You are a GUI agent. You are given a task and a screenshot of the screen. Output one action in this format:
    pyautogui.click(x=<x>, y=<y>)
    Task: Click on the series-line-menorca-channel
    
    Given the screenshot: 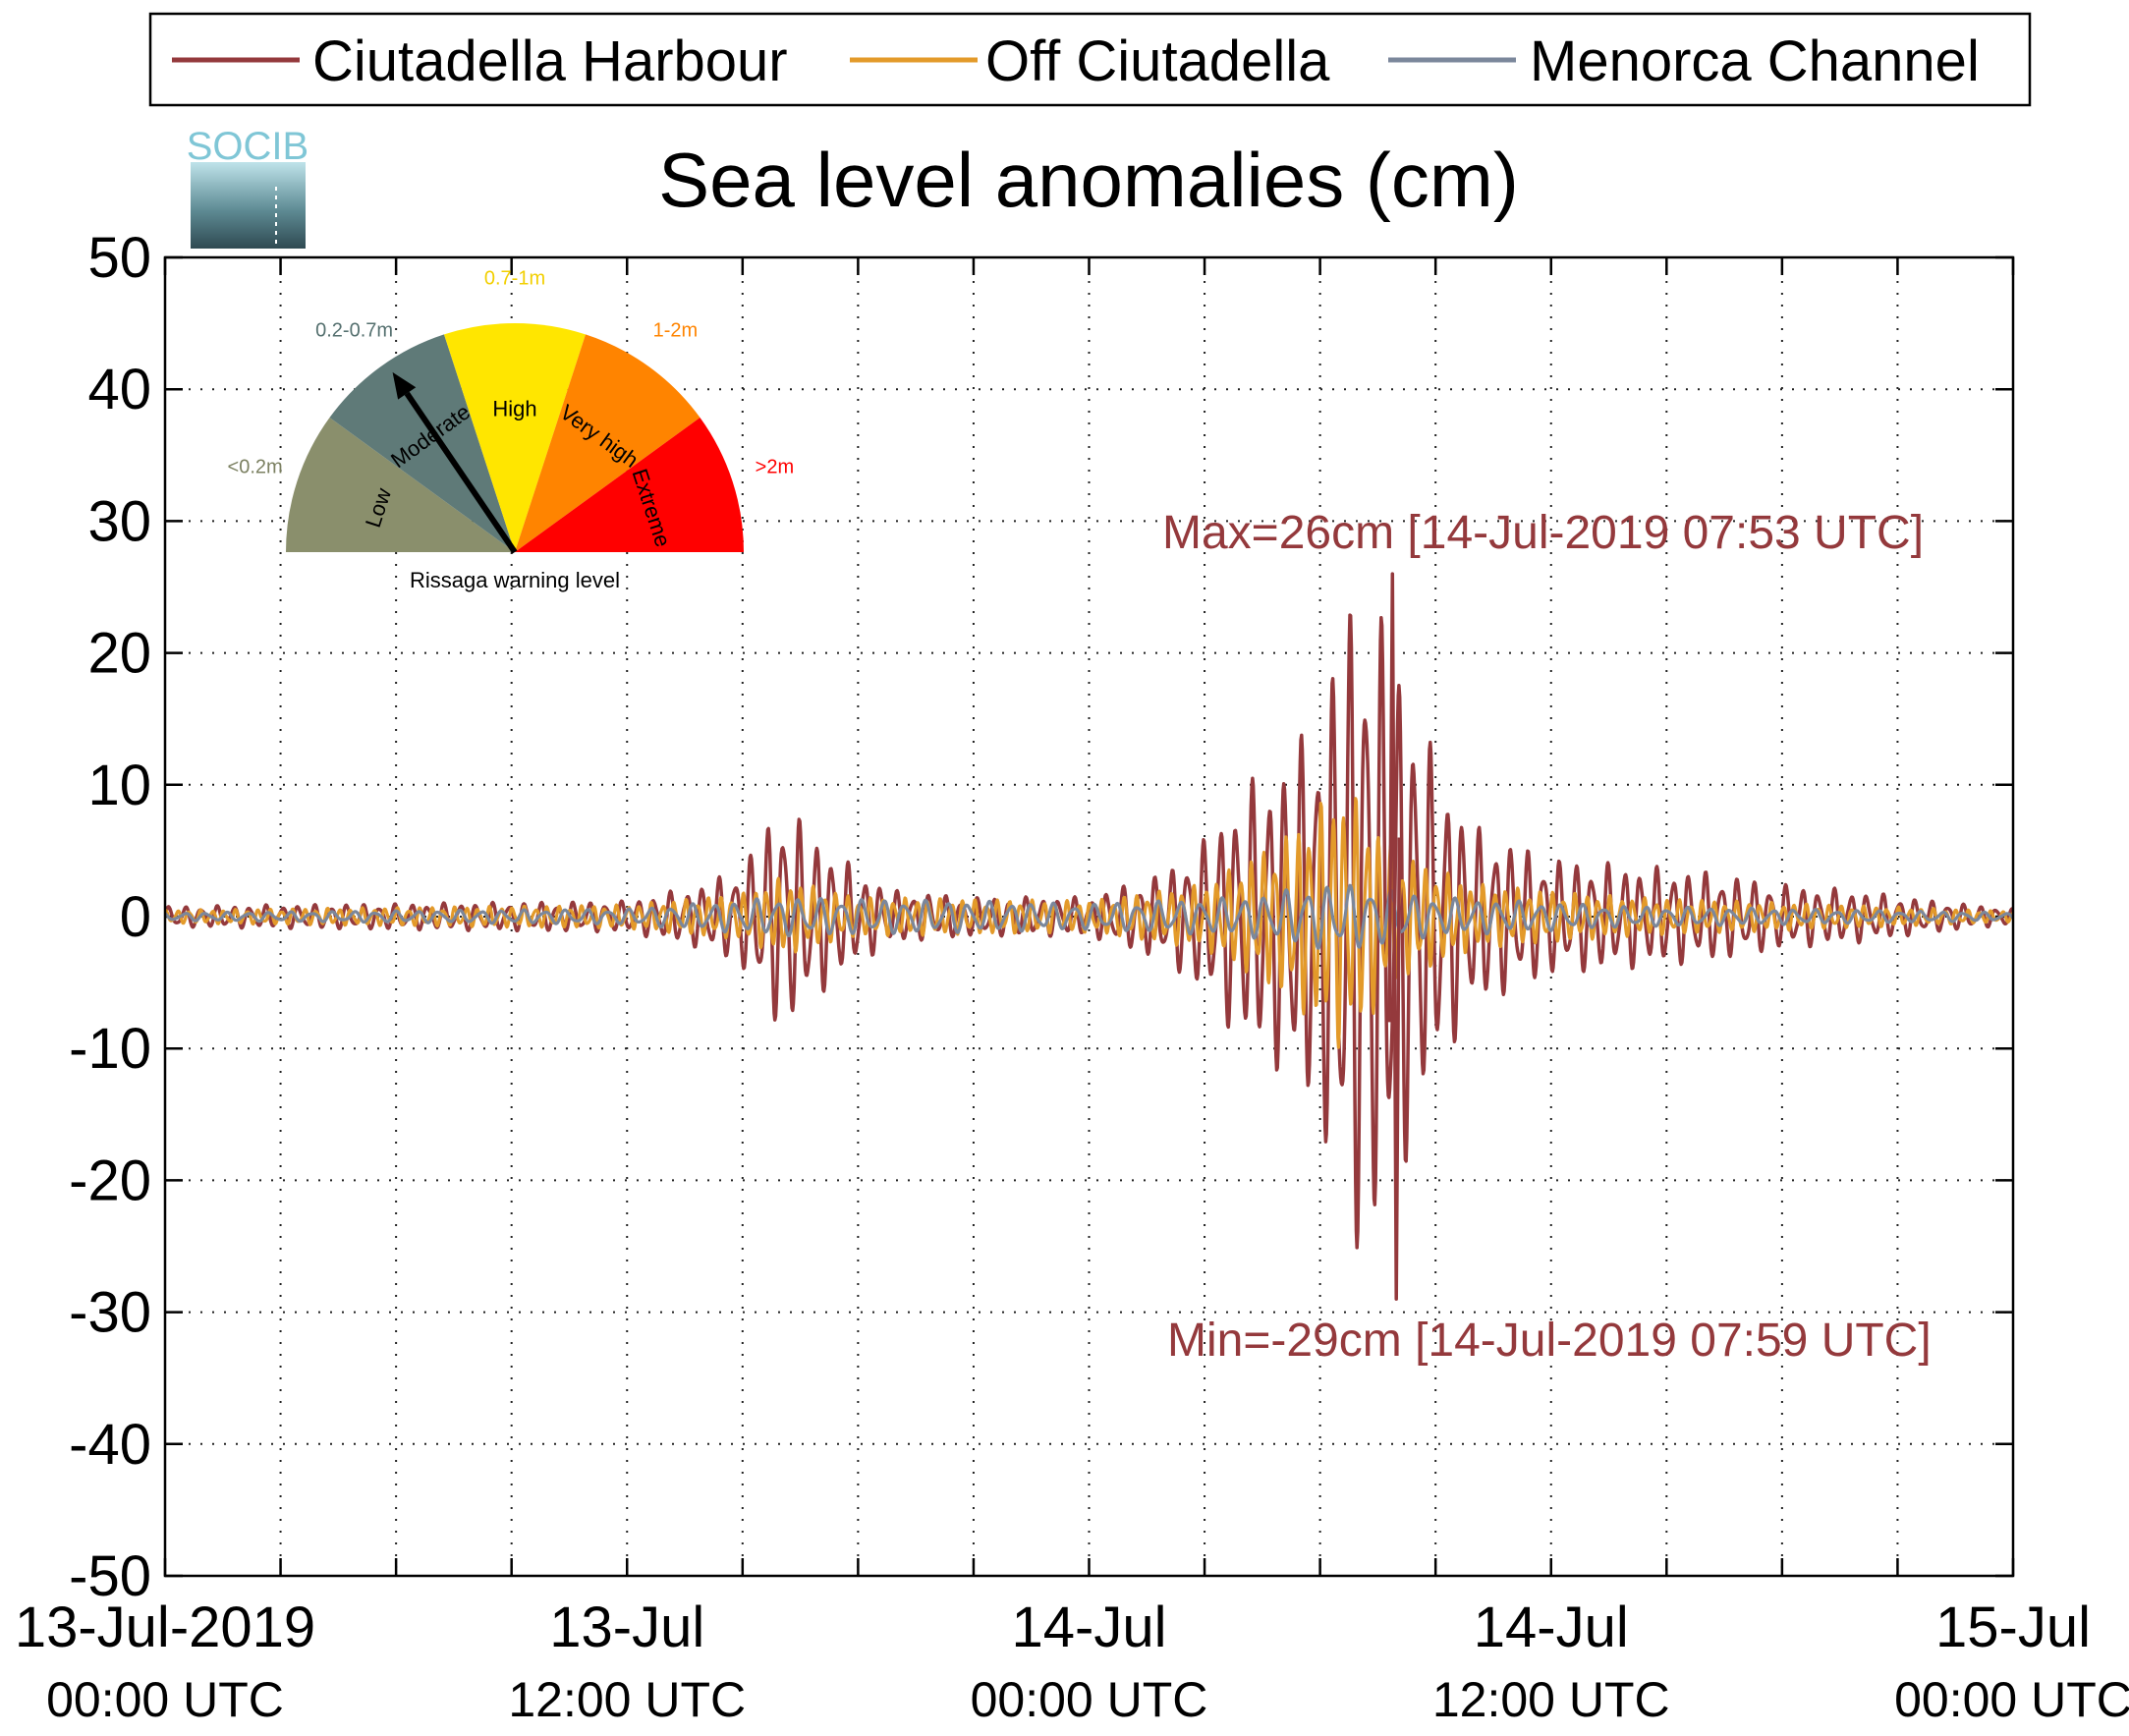 What is the action you would take?
    pyautogui.click(x=1089, y=916)
    